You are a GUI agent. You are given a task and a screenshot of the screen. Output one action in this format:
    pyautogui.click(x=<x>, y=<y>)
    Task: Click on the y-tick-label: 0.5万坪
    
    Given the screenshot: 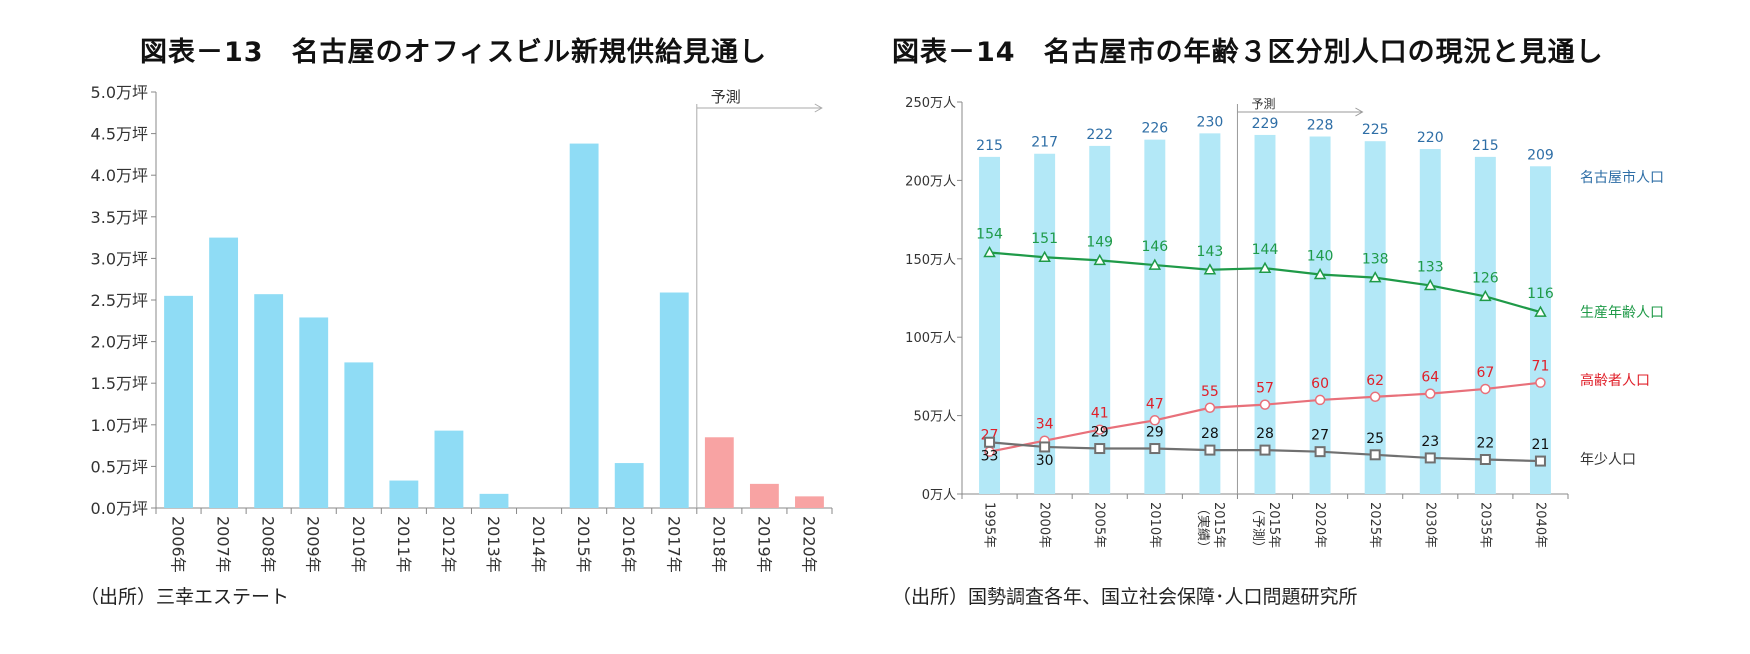 What is the action you would take?
    pyautogui.click(x=119, y=466)
    